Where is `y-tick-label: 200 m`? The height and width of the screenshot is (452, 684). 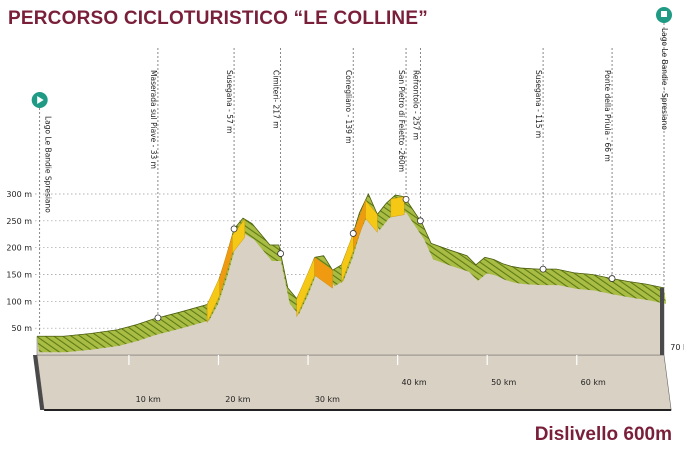
y-tick-label: 200 m is located at coordinates (19, 248).